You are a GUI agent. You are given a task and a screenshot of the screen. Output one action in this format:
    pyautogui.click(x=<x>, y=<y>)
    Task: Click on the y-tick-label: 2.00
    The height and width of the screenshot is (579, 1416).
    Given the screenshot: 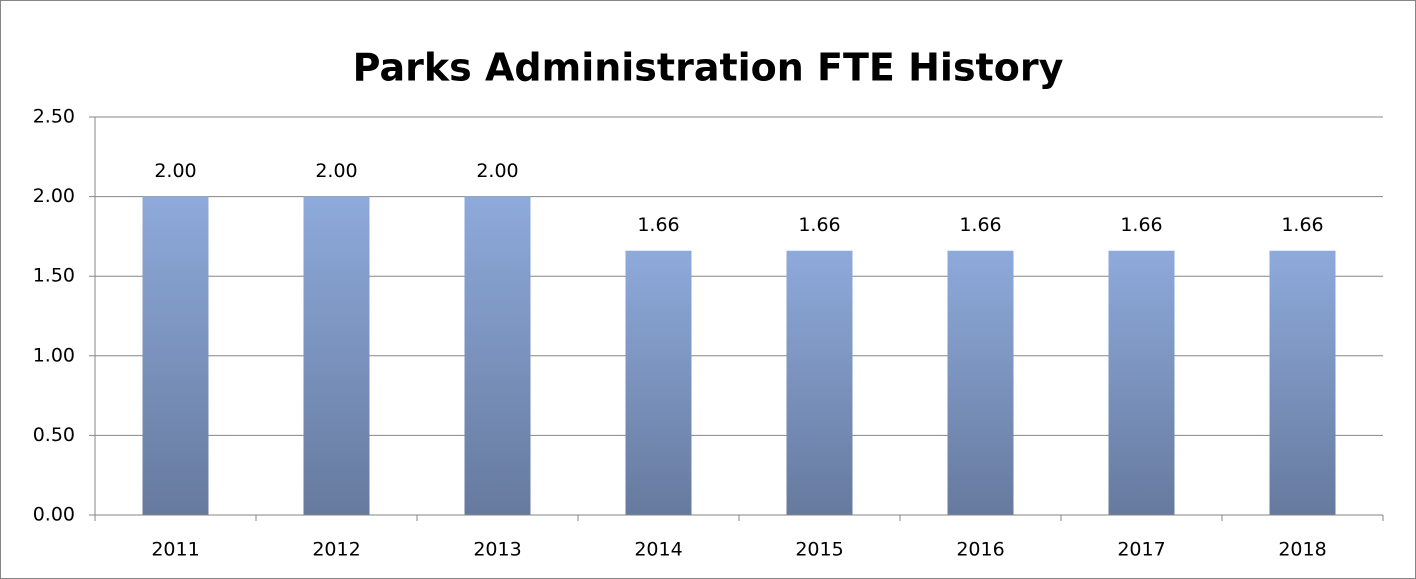 What is the action you would take?
    pyautogui.click(x=54, y=196)
    